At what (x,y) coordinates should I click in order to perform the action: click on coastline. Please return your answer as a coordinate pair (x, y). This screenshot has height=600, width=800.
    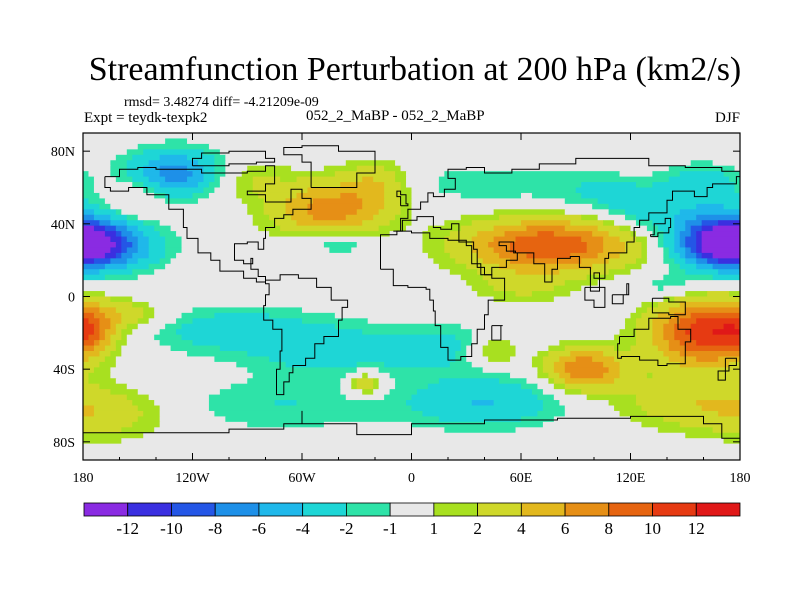
    Looking at the image, I should click on (329, 166).